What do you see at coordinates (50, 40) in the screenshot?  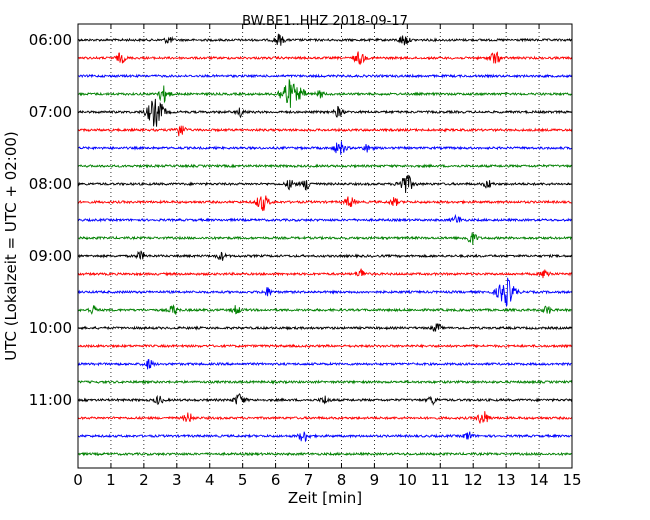 I see `y-tick-label: 06:00` at bounding box center [50, 40].